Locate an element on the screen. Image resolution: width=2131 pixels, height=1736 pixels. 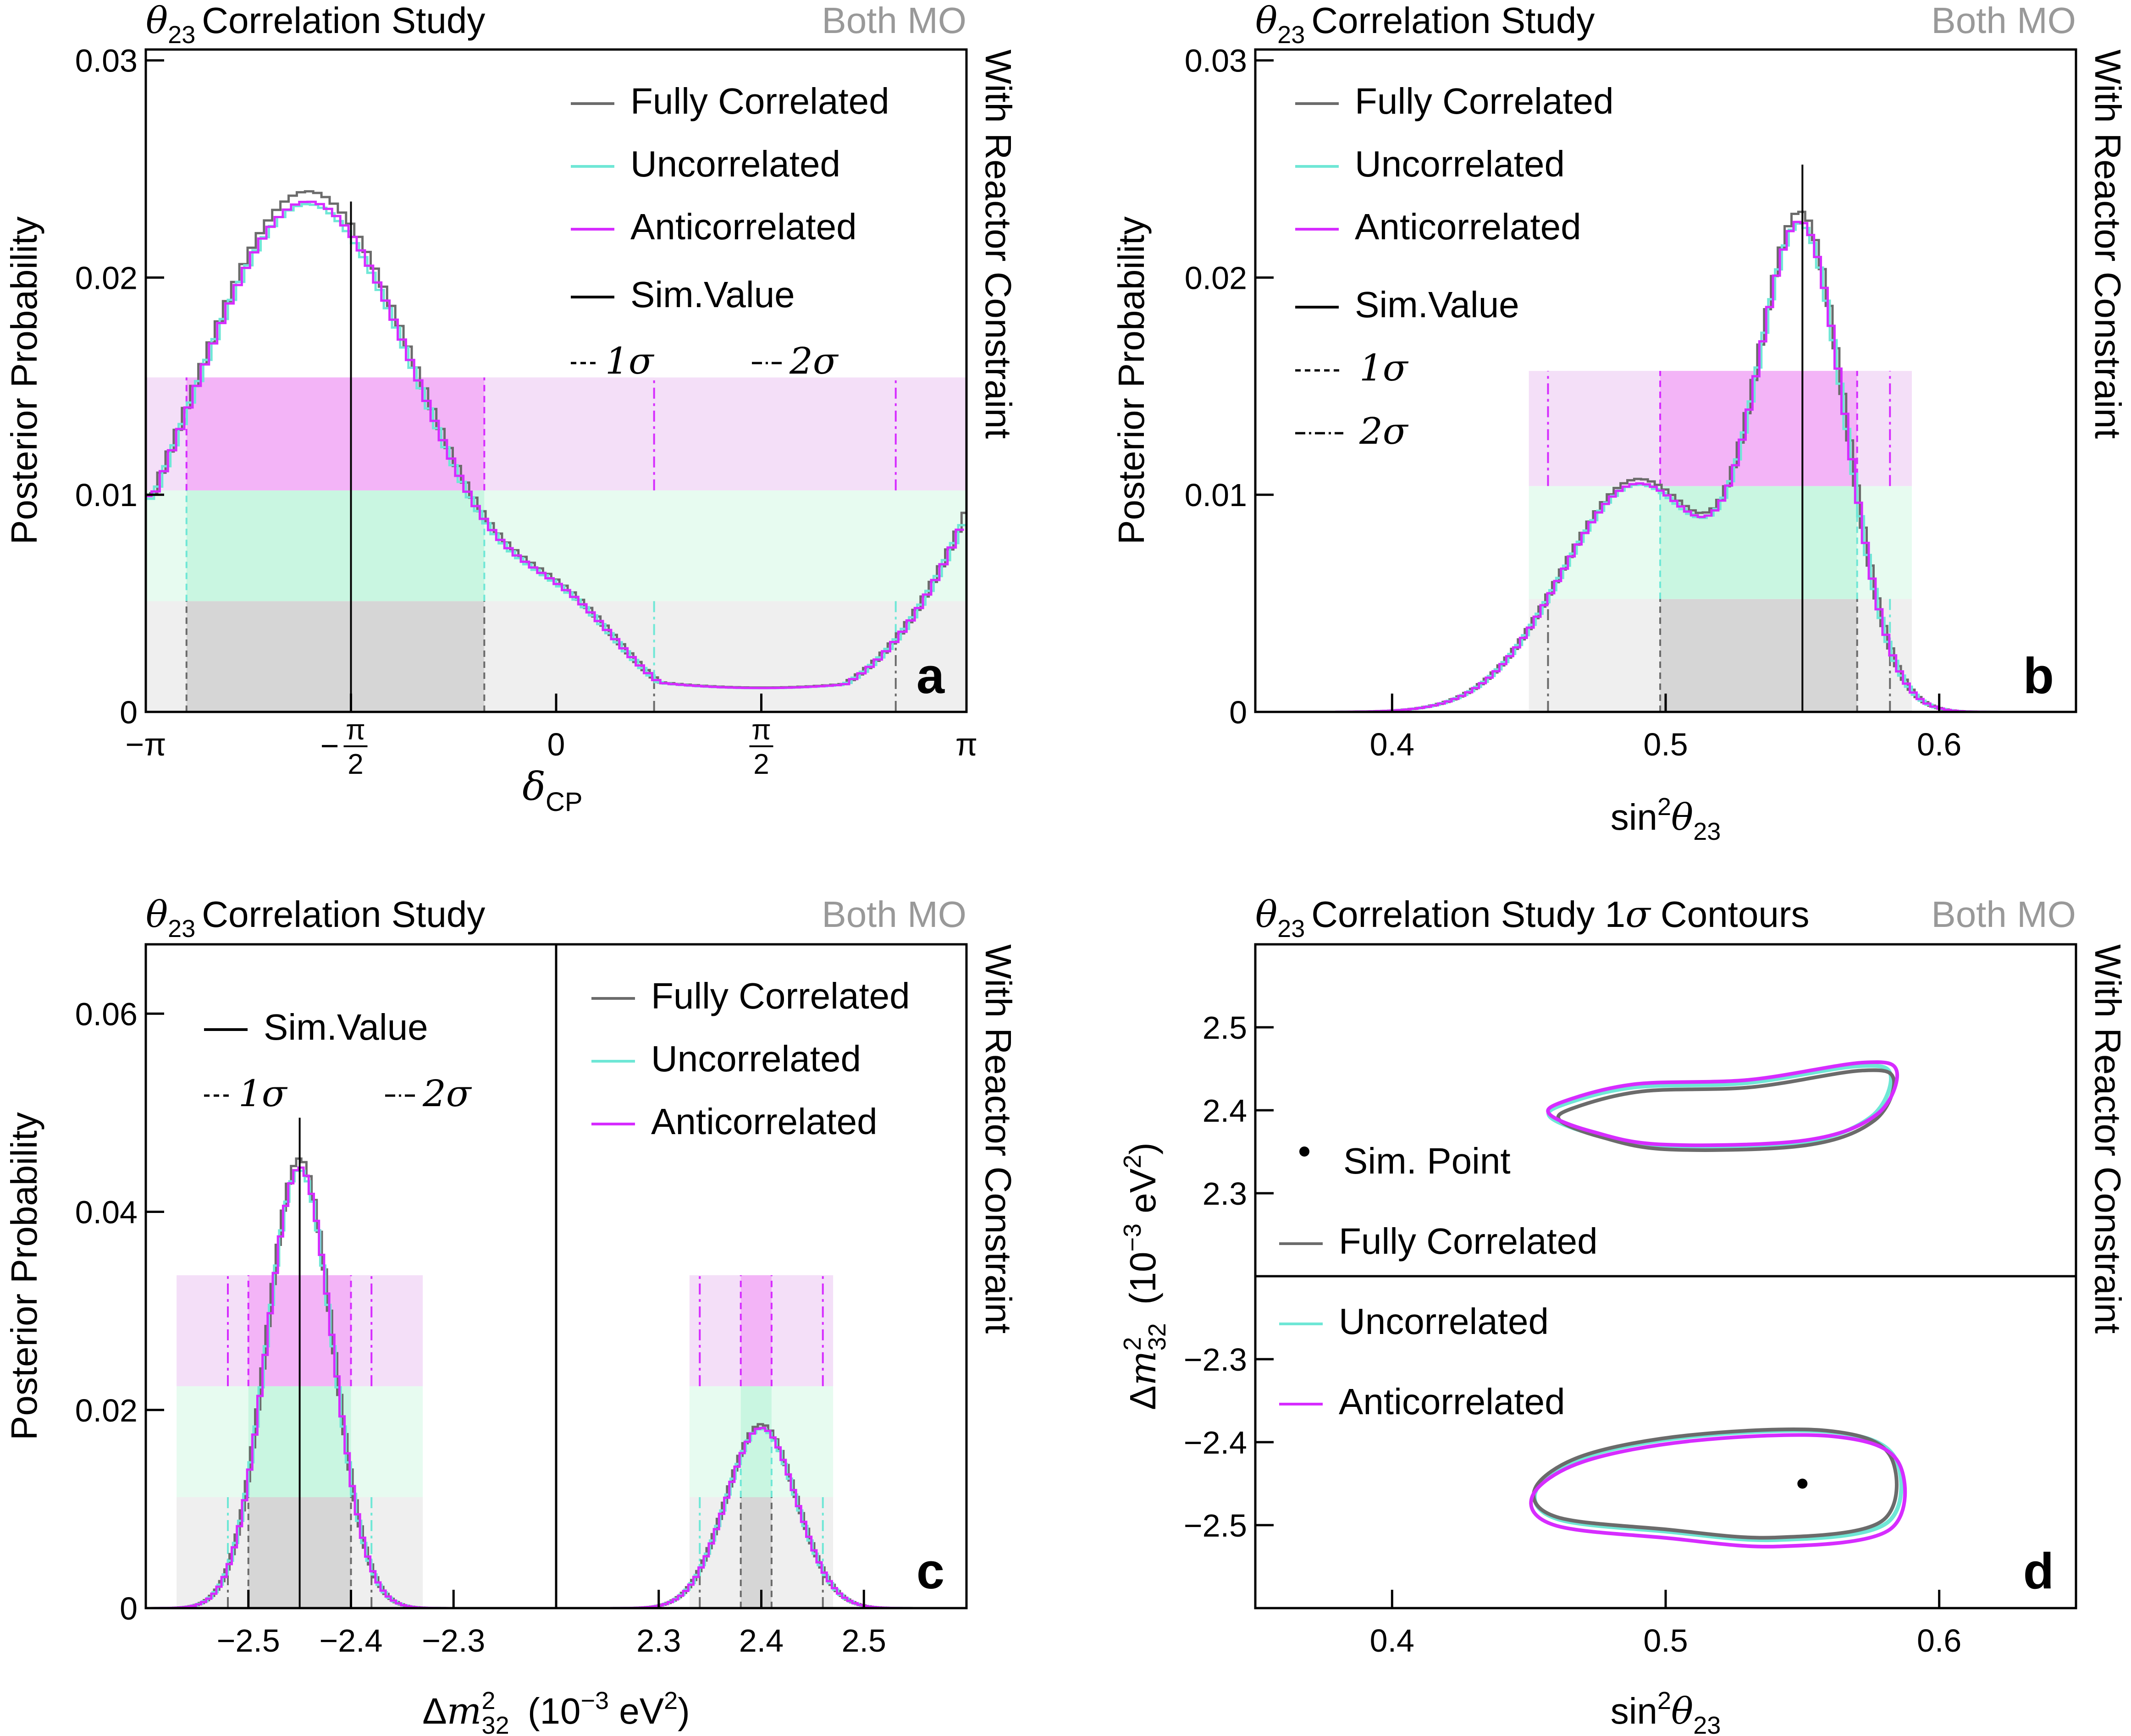
panel-c-ytick-label: 0.04 is located at coordinates (106, 1212).